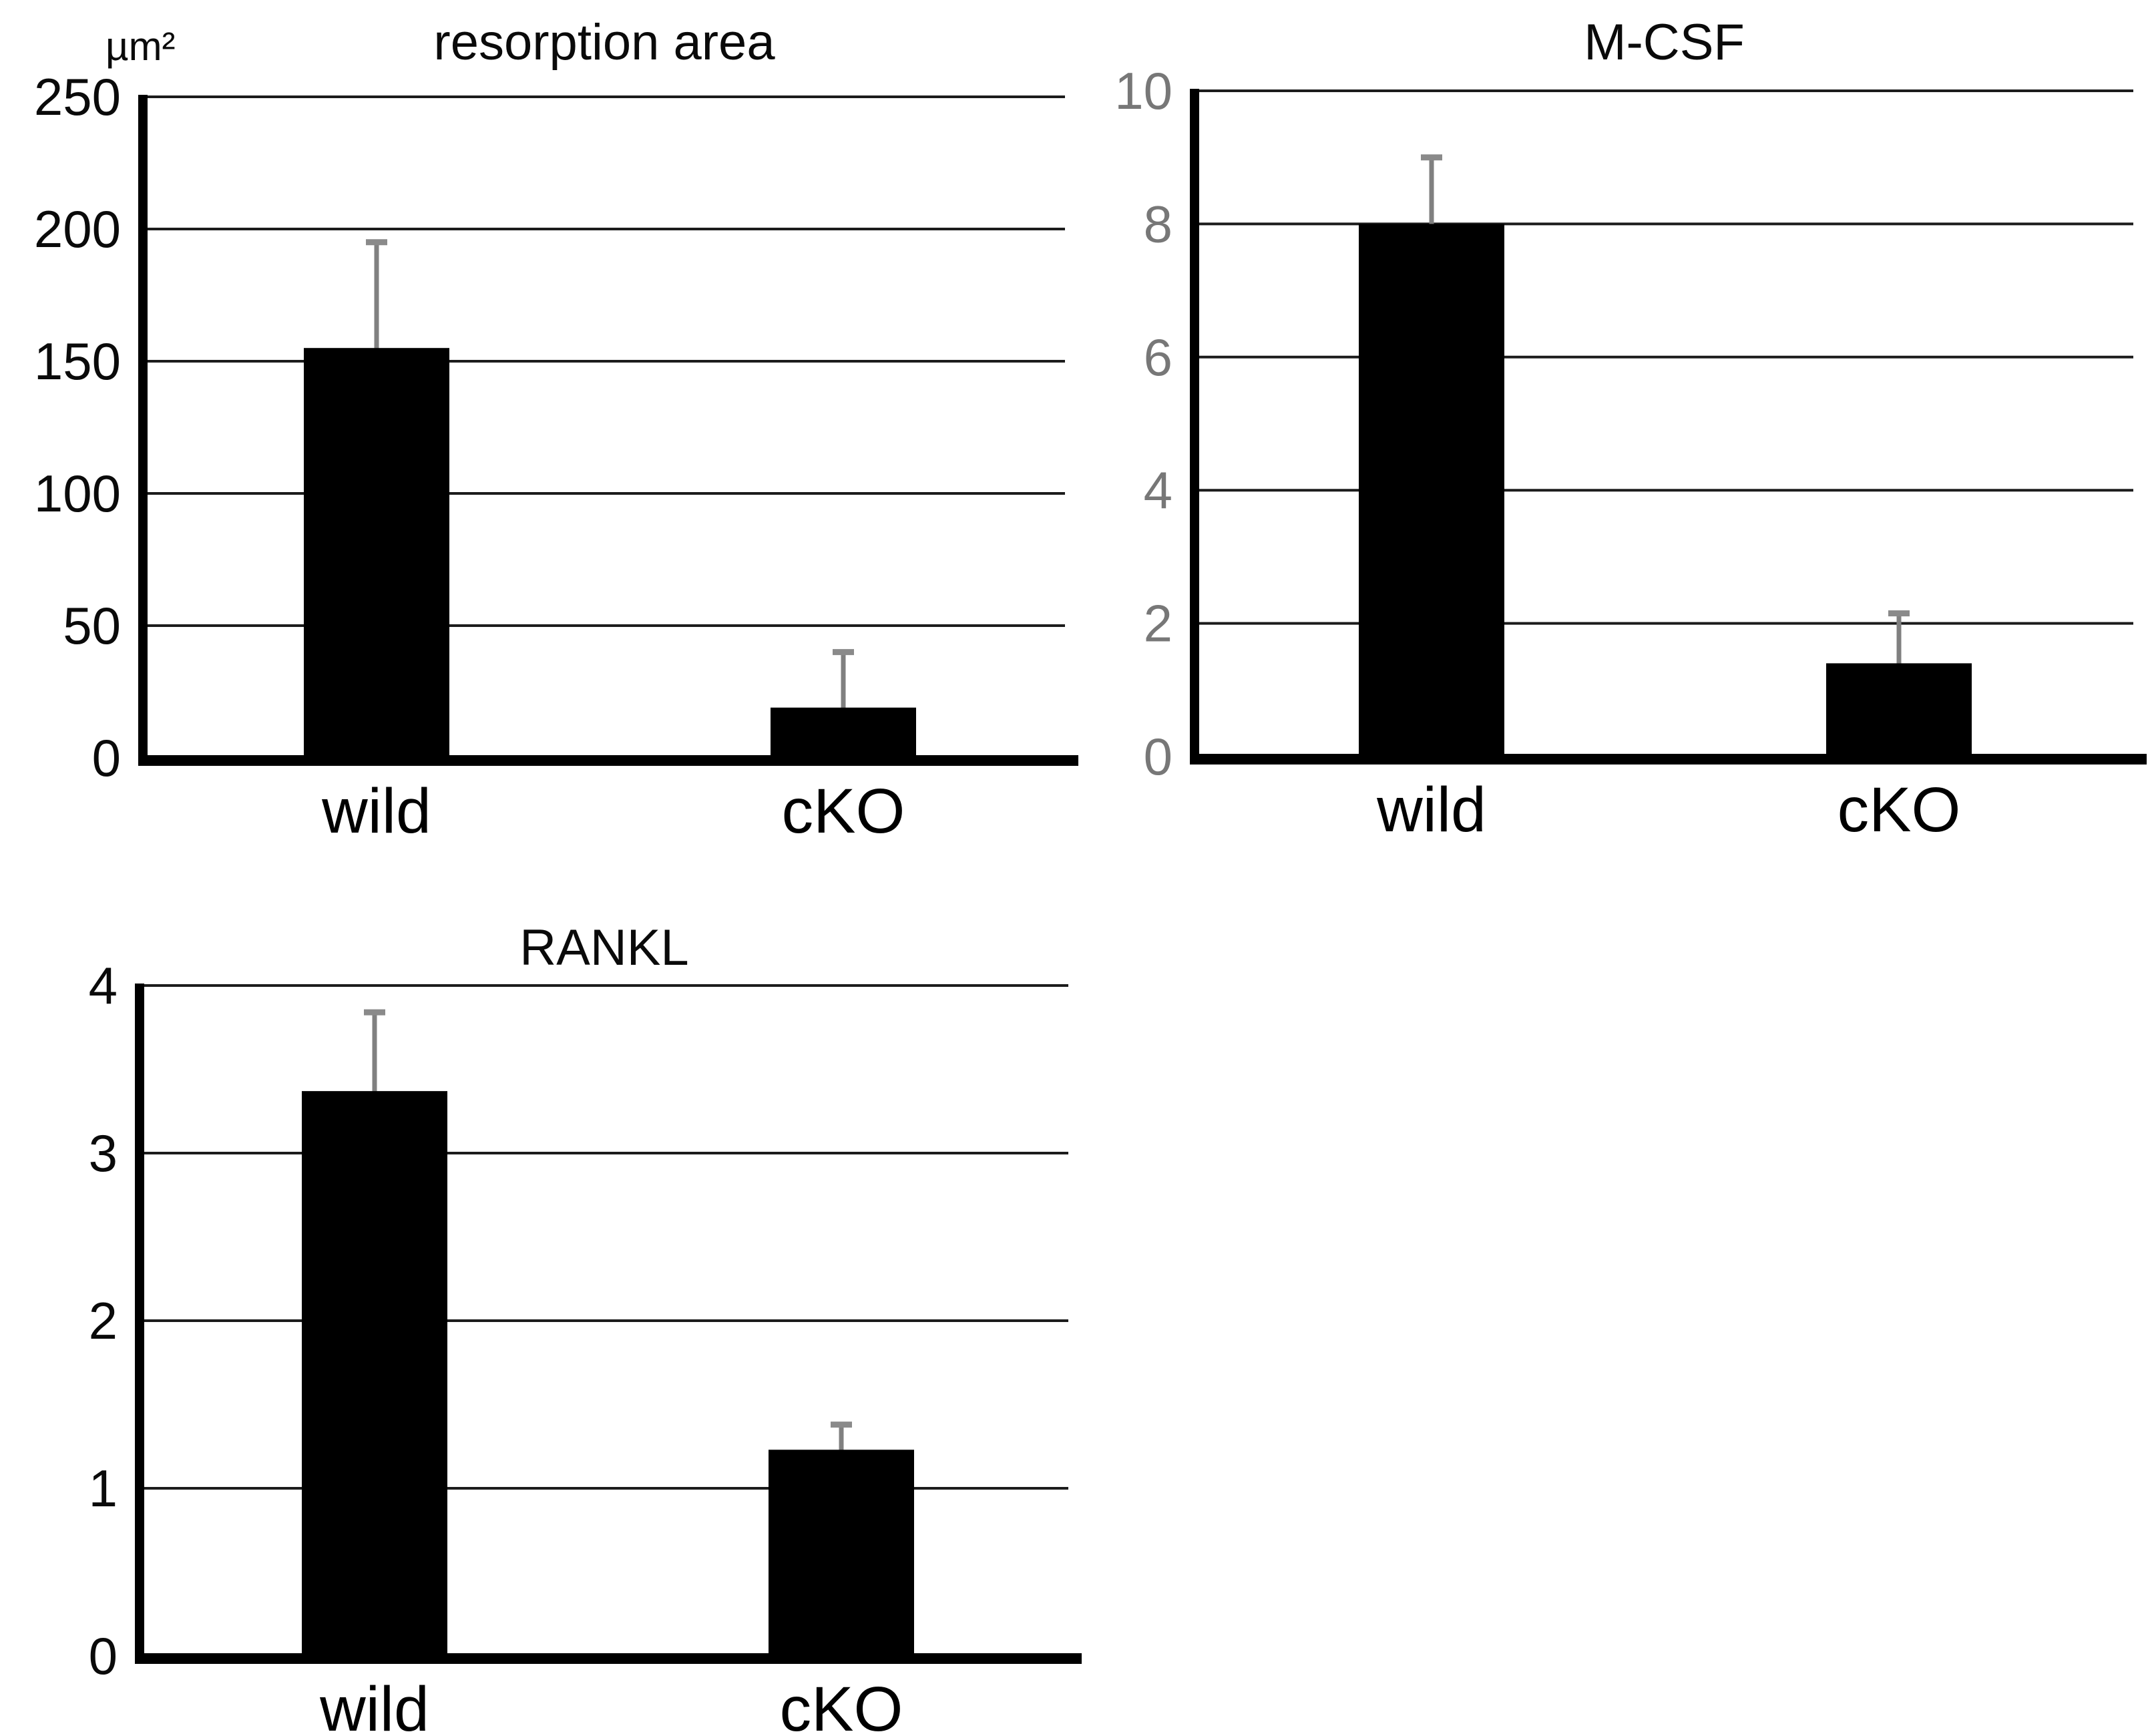 This screenshot has width=2150, height=1736. What do you see at coordinates (77, 229) in the screenshot?
I see `y-tick-label: 200` at bounding box center [77, 229].